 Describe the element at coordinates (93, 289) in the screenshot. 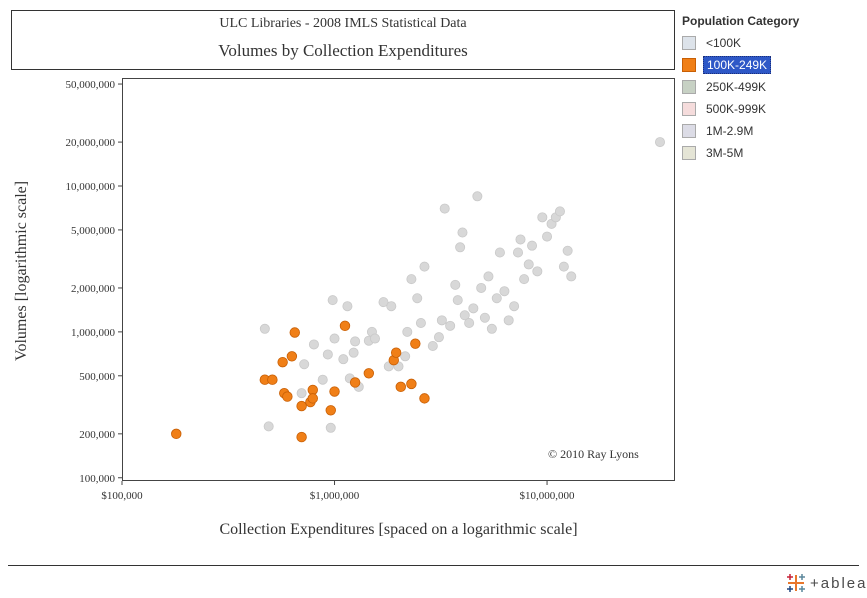

I see `y-tick-label: 2,000,000` at that location.